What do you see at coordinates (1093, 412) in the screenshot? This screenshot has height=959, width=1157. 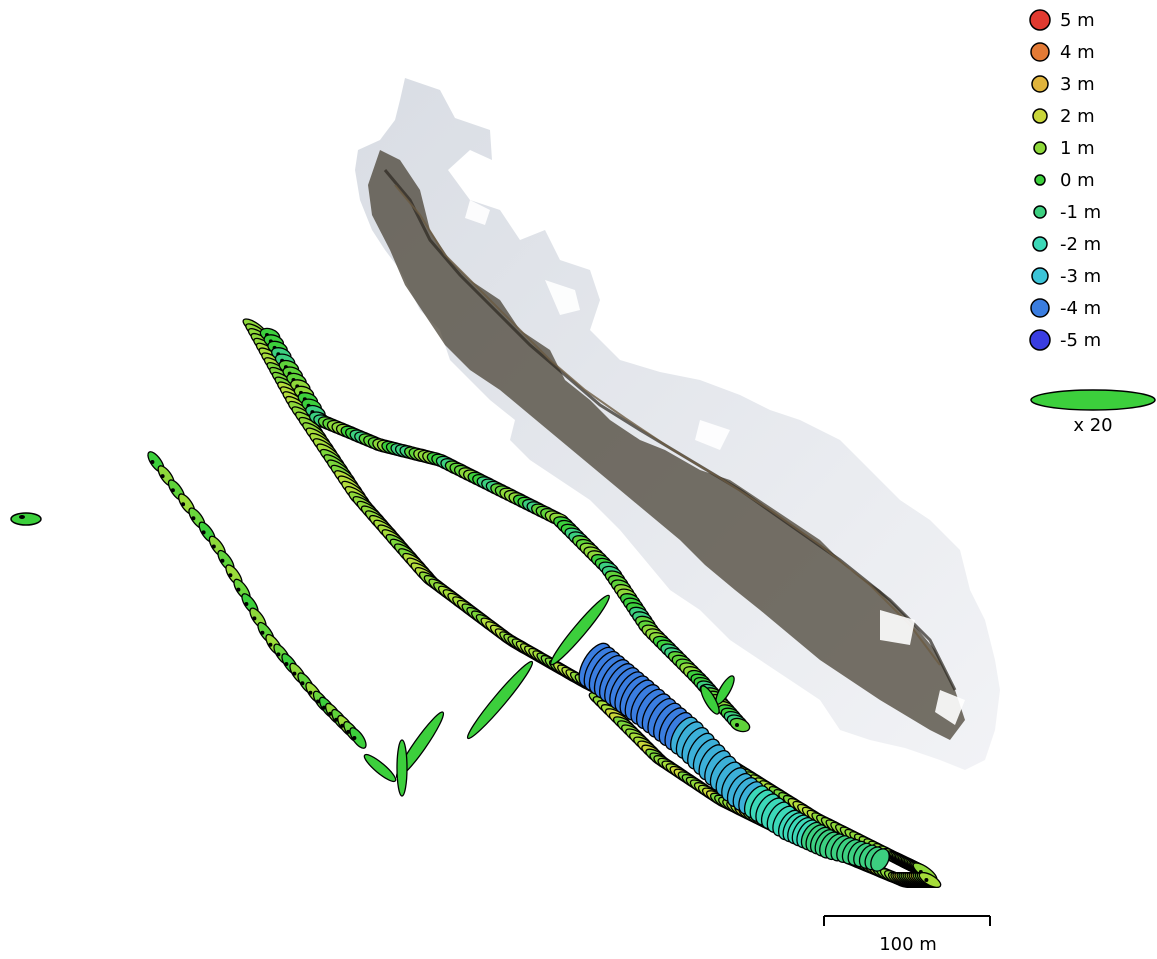 I see `ellipse-scale-indicator: x 20` at bounding box center [1093, 412].